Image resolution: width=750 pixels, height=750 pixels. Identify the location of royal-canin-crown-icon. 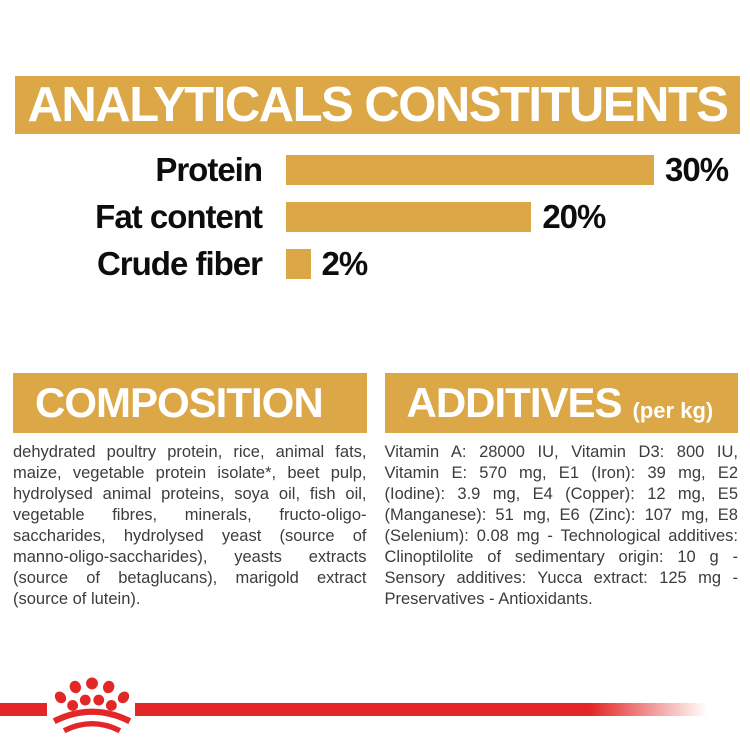
(92, 705).